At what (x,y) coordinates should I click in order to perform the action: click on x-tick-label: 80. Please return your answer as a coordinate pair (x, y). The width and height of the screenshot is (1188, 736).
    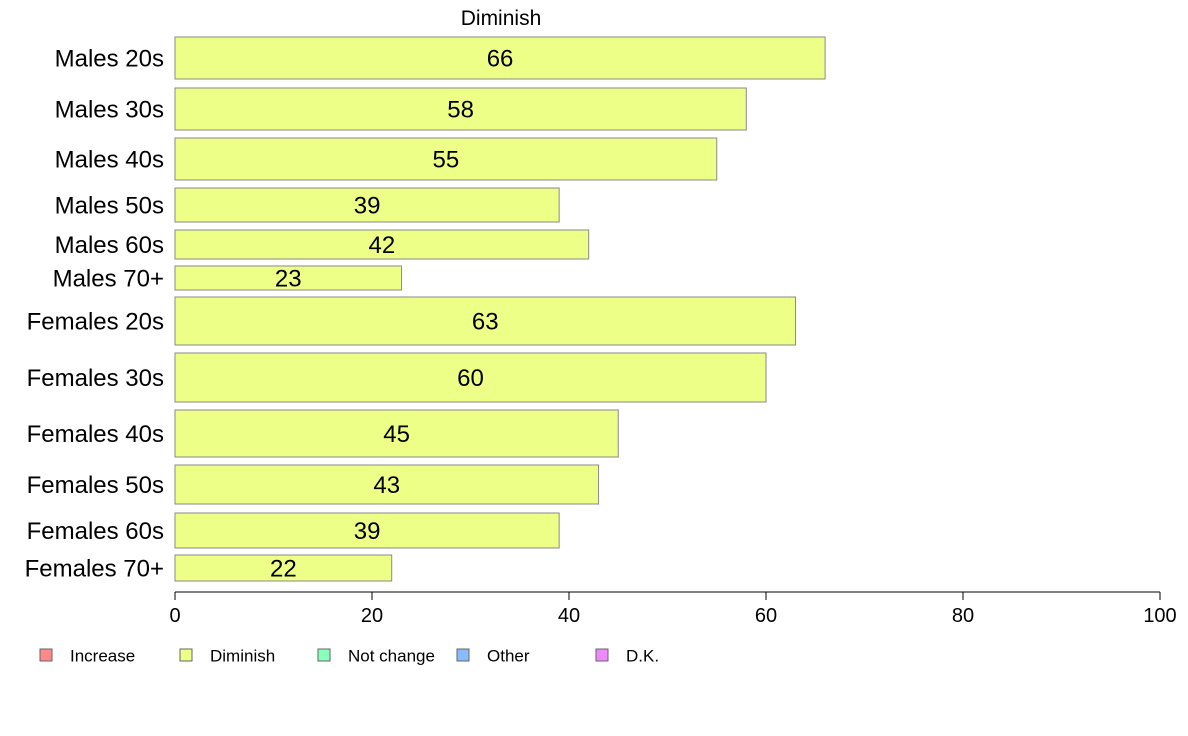
    Looking at the image, I should click on (963, 616).